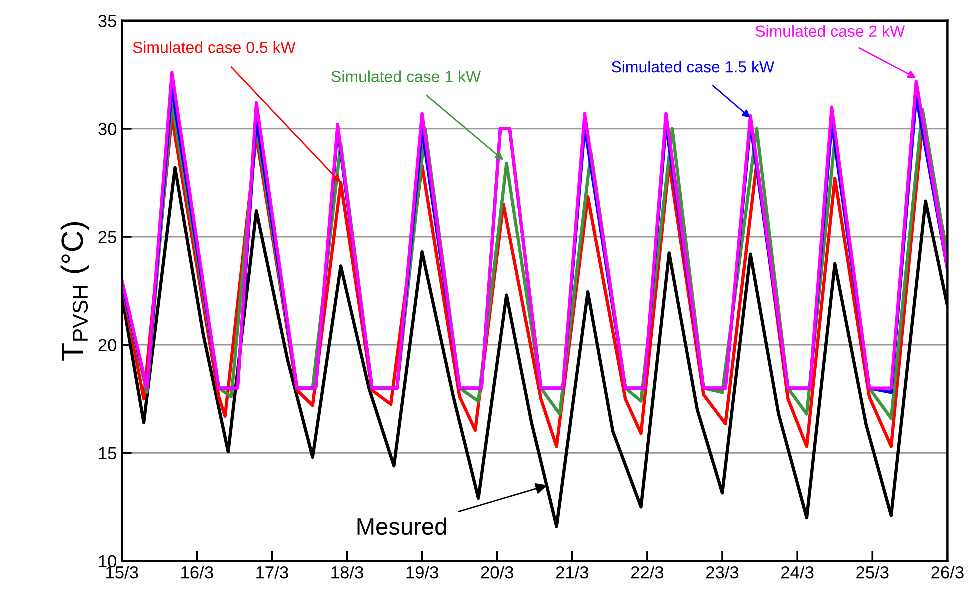  Describe the element at coordinates (693, 66) in the screenshot. I see `annotation: Simulated case 1.5 kW` at that location.